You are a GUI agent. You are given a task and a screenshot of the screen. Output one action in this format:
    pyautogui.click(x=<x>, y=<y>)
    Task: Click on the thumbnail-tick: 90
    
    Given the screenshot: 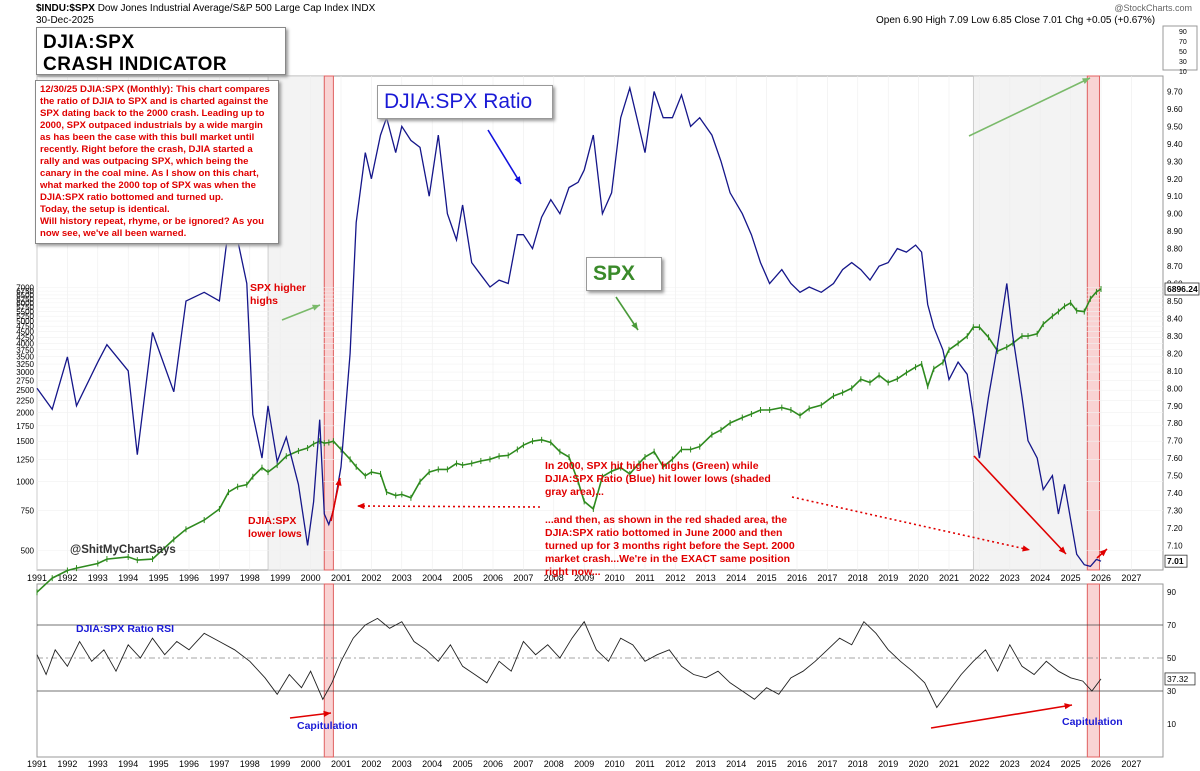 What is the action you would take?
    pyautogui.click(x=1183, y=32)
    